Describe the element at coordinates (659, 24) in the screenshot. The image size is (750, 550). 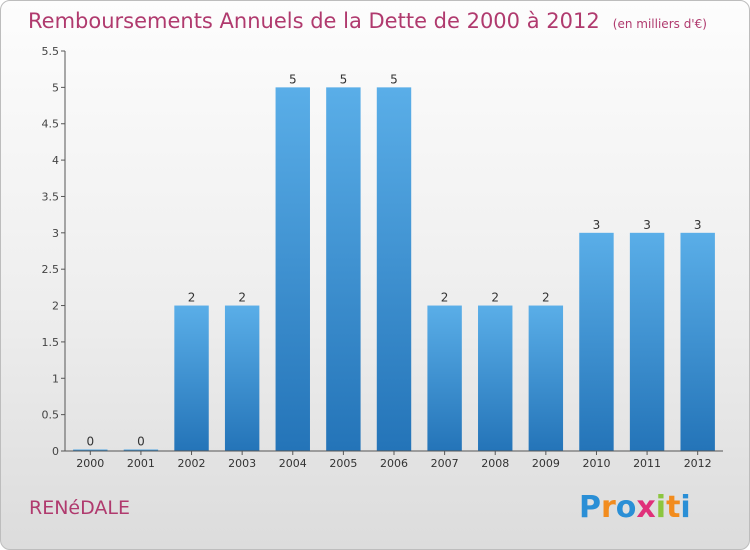
I see `chart-unit-note: (en milliers d'€)` at that location.